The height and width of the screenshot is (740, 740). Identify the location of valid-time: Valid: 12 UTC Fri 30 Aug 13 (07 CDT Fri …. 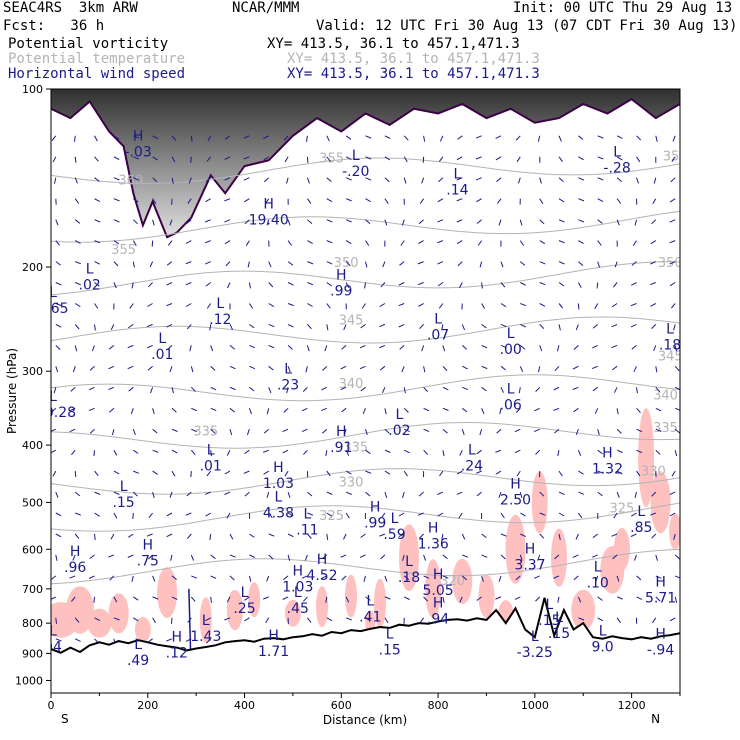
(527, 26).